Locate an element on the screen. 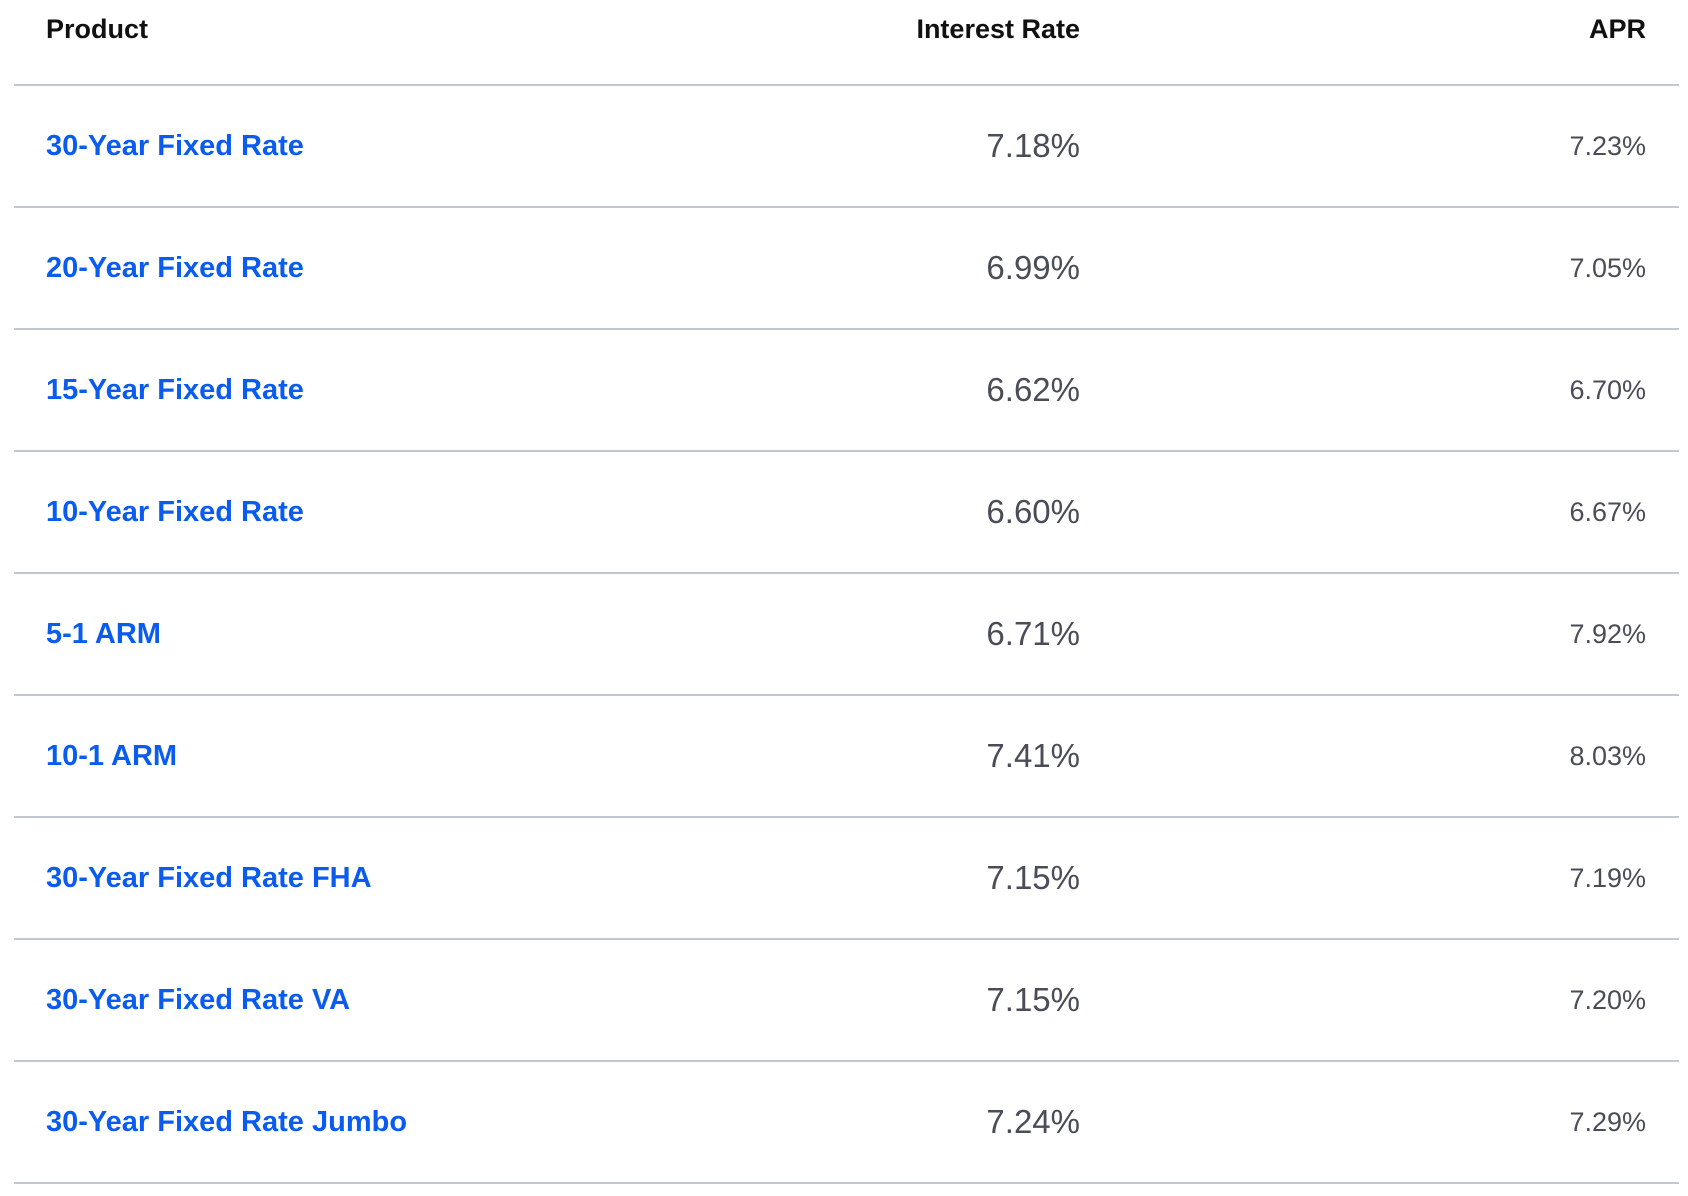 This screenshot has height=1196, width=1688. product-link: 30-Year Fixed Rate FHA is located at coordinates (209, 878).